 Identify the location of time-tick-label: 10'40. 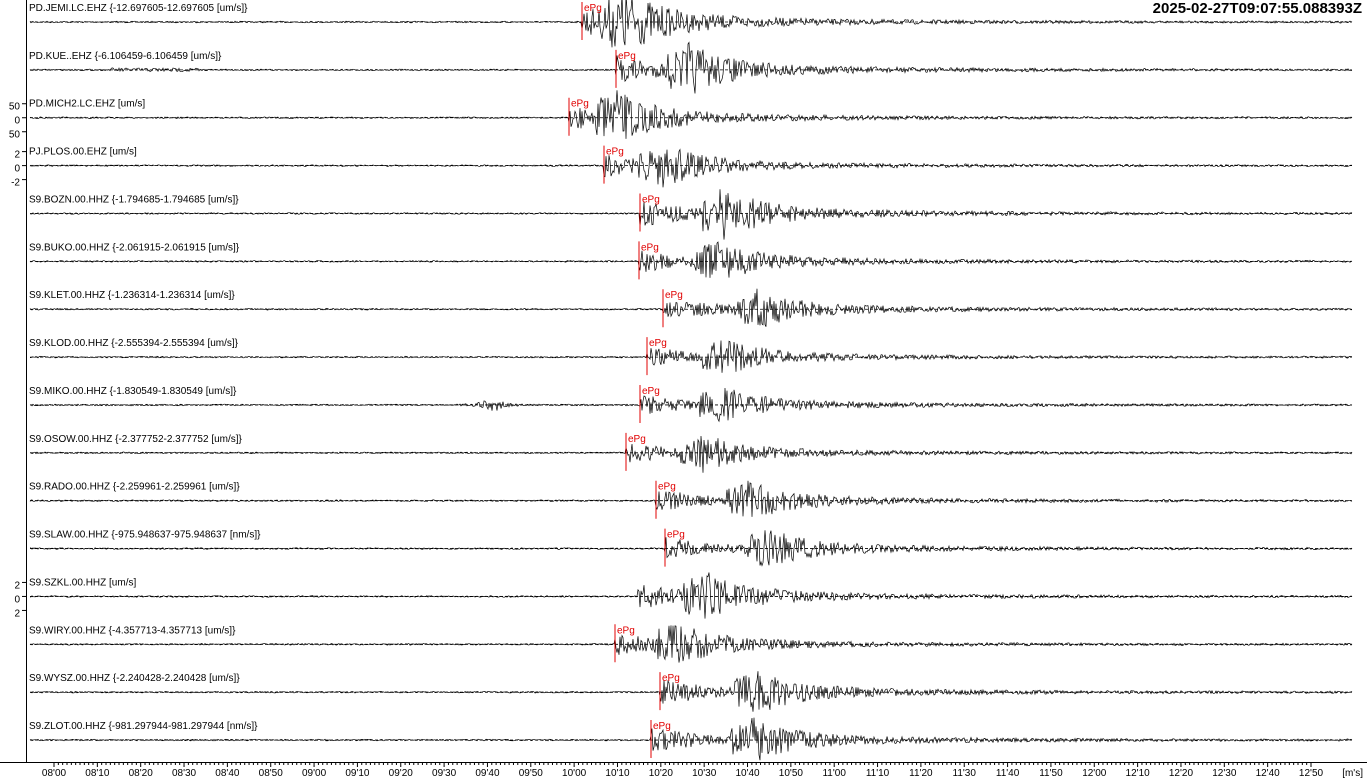
(747, 773).